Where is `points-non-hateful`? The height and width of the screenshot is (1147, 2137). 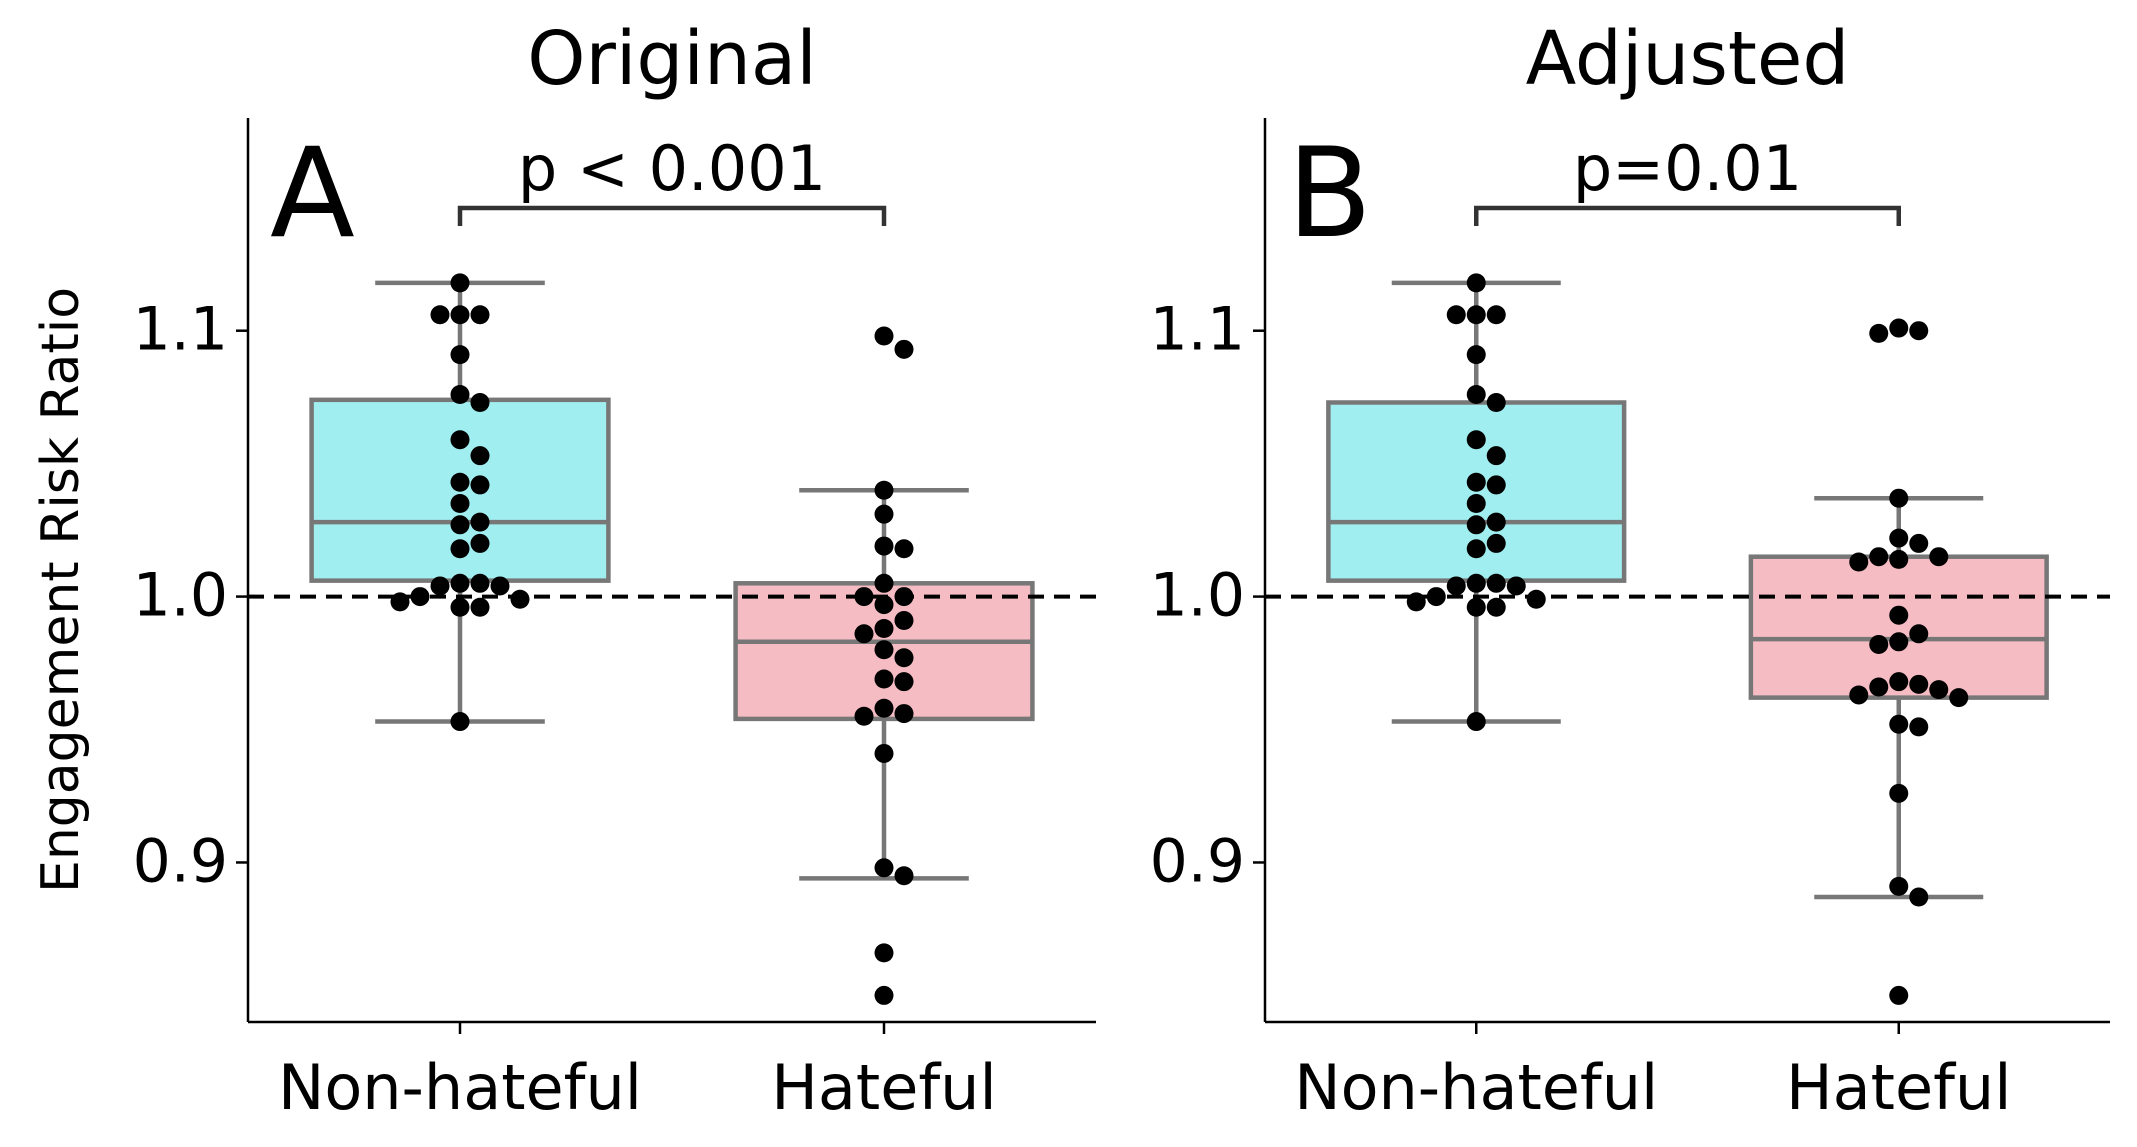
points-non-hateful is located at coordinates (1476, 502).